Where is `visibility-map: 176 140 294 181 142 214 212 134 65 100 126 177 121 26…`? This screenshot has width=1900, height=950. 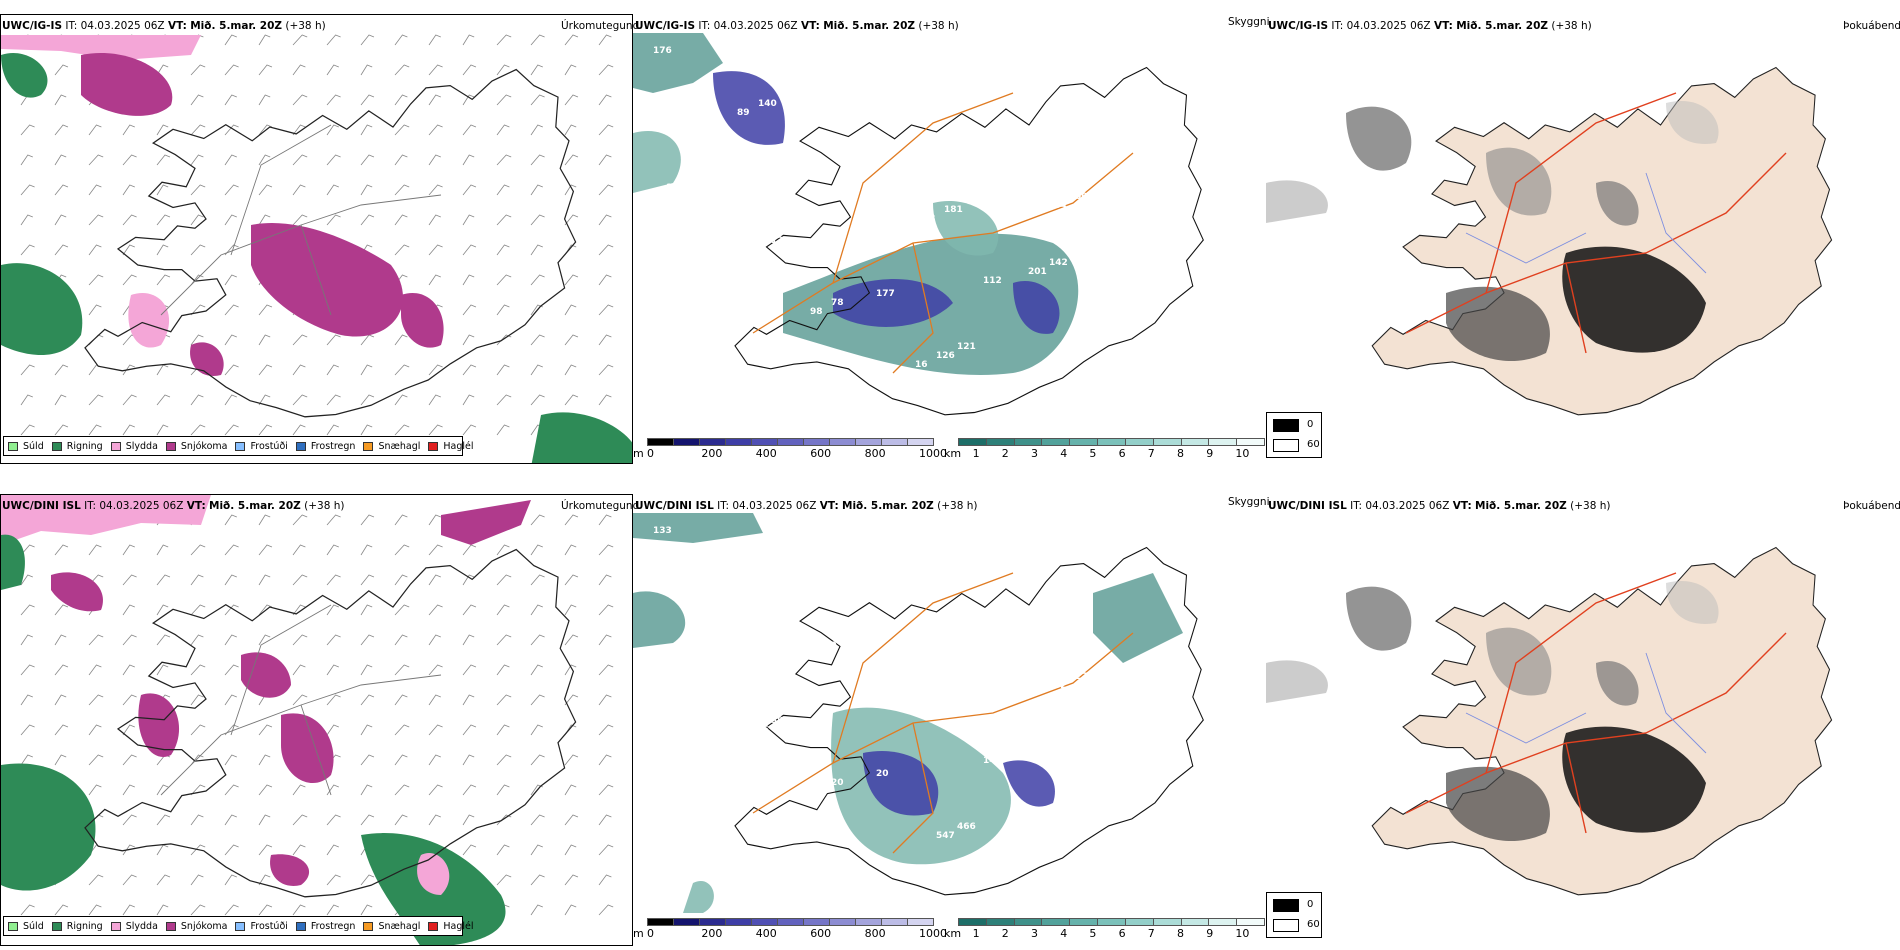
visibility-map: 176 140 294 181 142 214 212 134 65 100 126 177 121 26… is located at coordinates (918, 224).